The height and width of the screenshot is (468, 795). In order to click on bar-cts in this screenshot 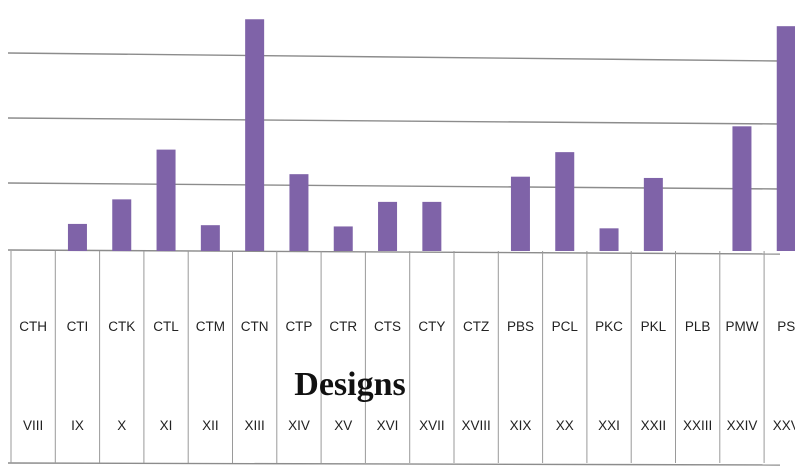, I will do `click(388, 226)`.